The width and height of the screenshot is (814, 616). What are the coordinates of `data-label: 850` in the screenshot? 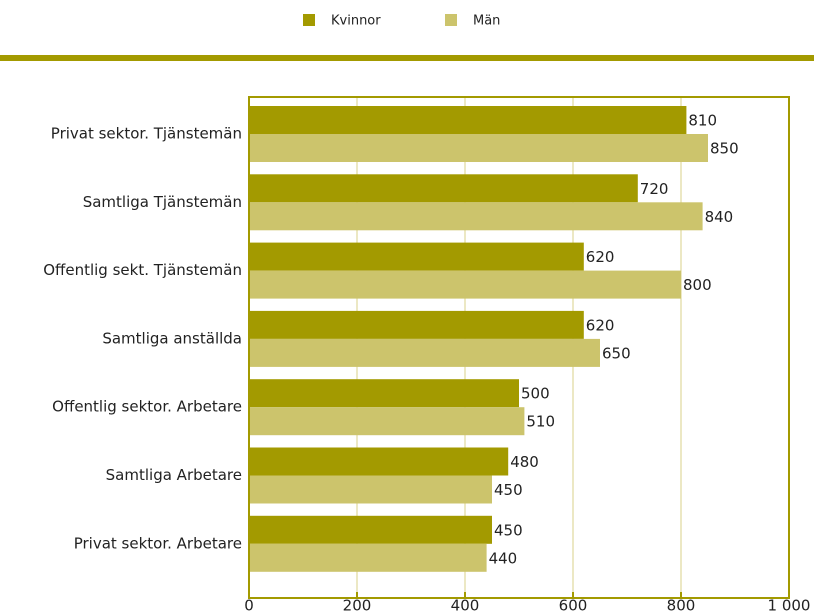 It's located at (724, 149).